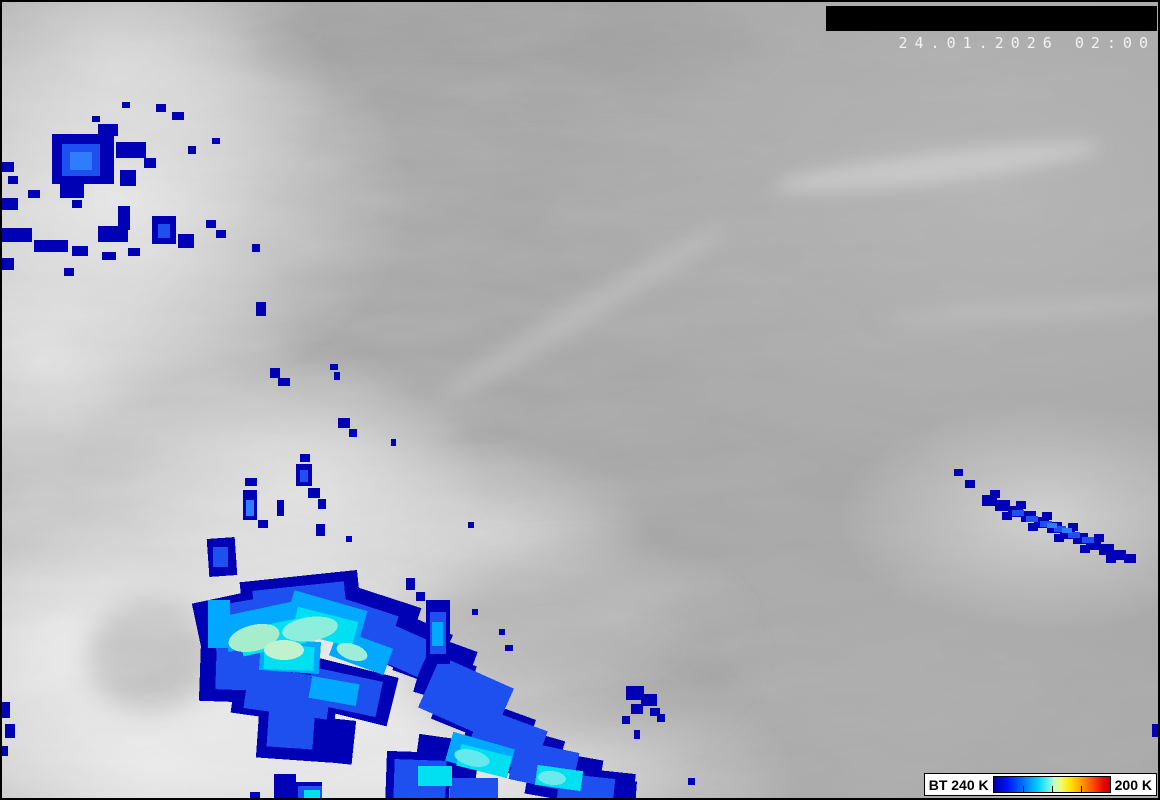  Describe the element at coordinates (1026, 43) in the screenshot. I see `timestamp-text: 24.01.2026 02:00` at that location.